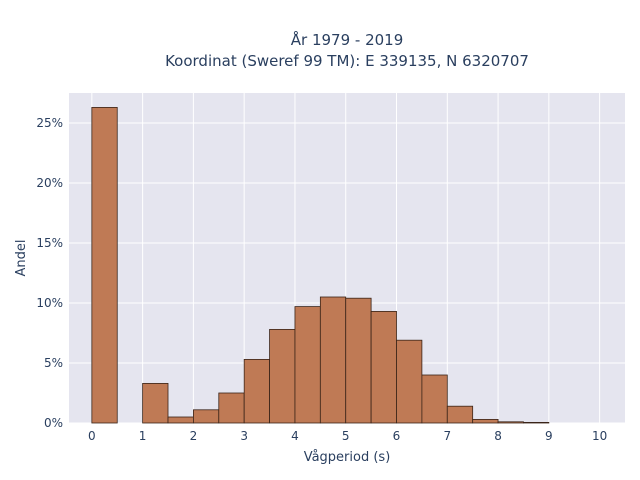 The width and height of the screenshot is (640, 480). What do you see at coordinates (347, 39) in the screenshot?
I see `chart-title: År 1979 - 2019` at bounding box center [347, 39].